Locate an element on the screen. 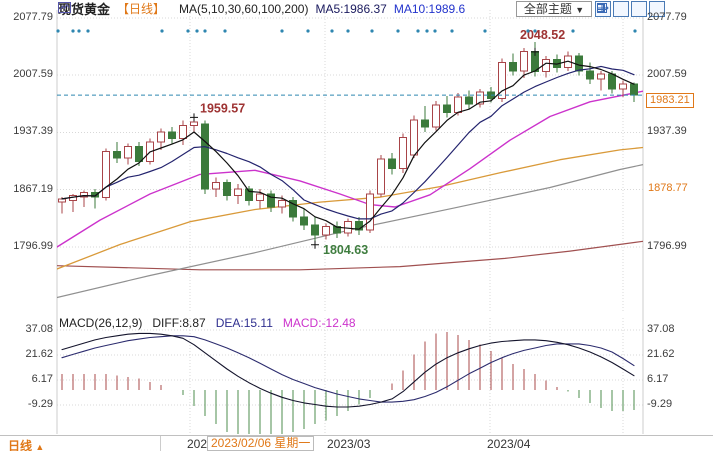  price-axis-tick-right: 1796.99 is located at coordinates (667, 246).